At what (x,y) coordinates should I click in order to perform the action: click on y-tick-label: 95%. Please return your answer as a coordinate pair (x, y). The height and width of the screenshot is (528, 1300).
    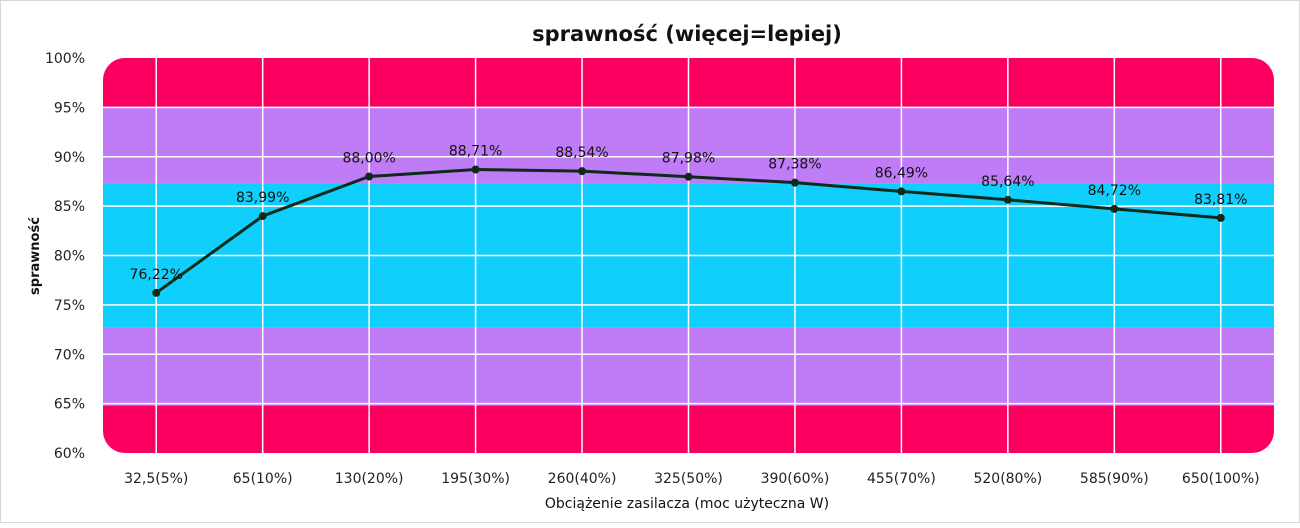
    Looking at the image, I should click on (69, 108).